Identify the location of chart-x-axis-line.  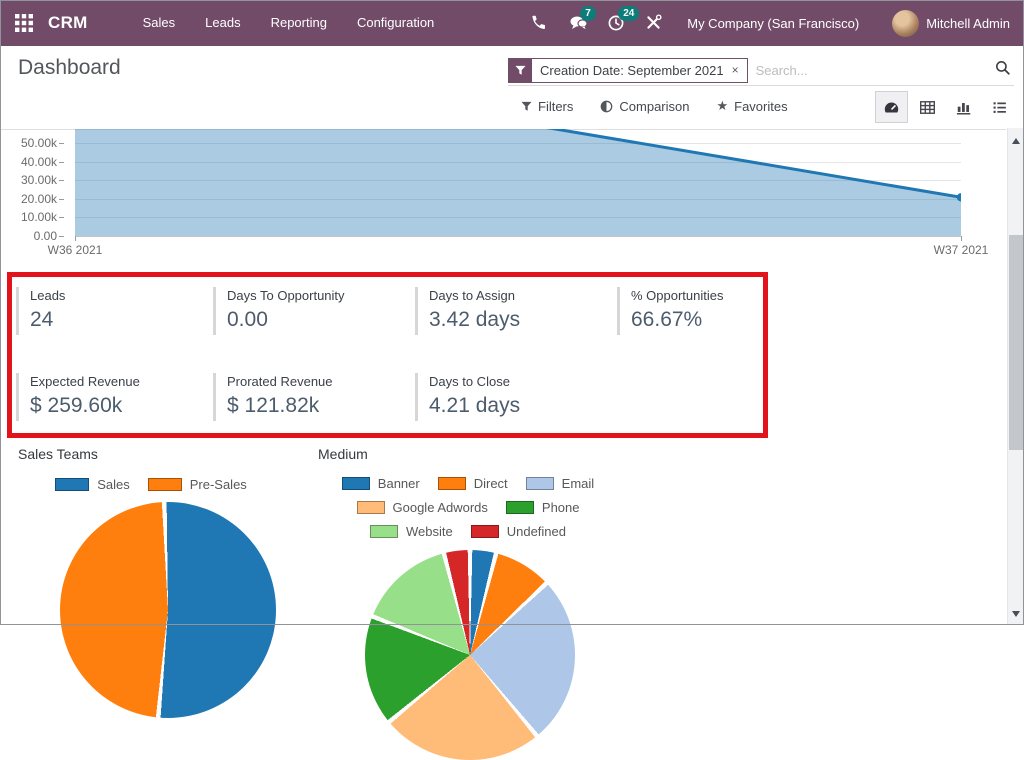
(518, 236).